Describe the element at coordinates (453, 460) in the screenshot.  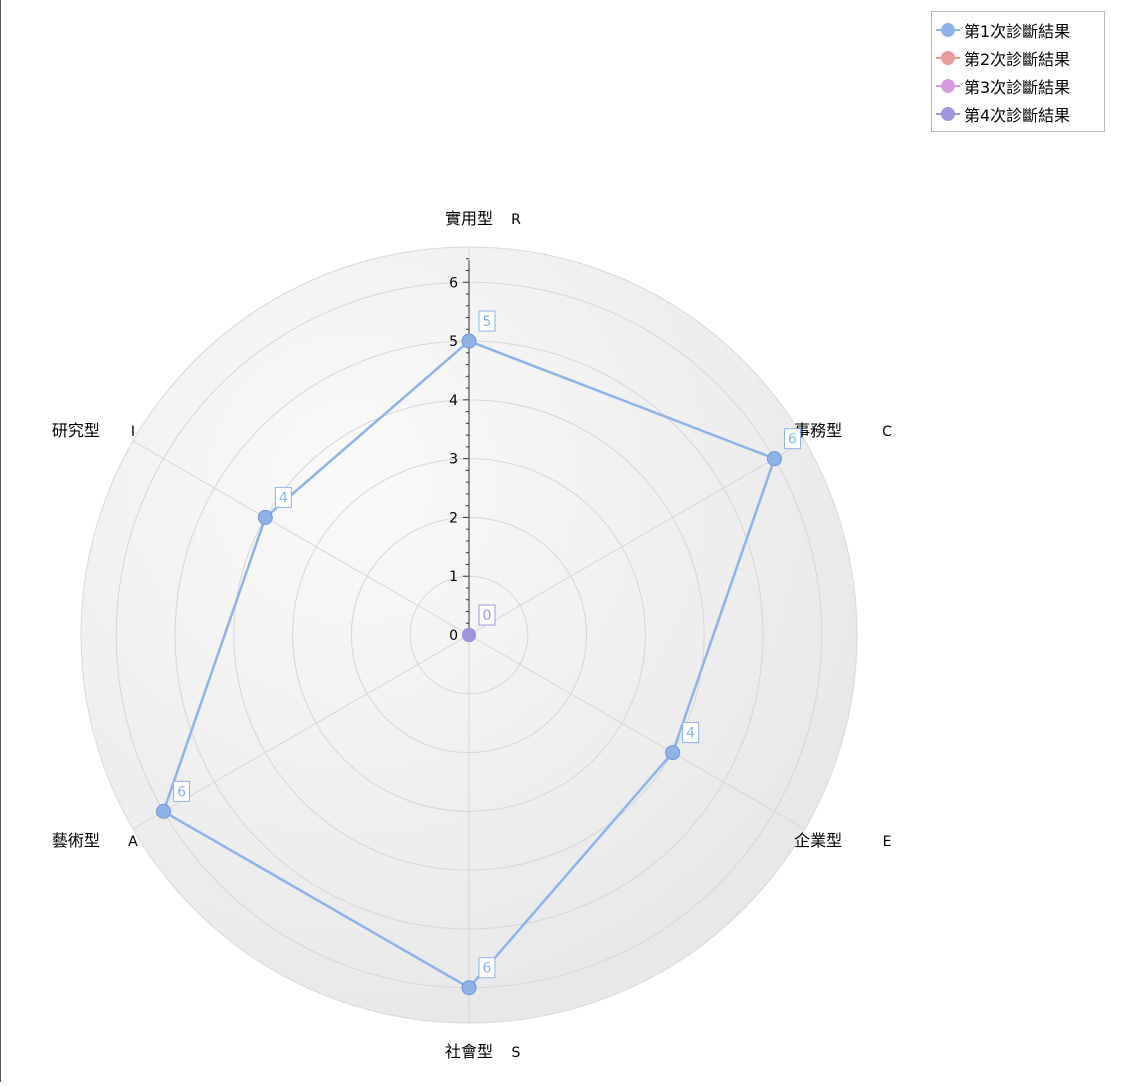
I see `radial-tick-label-3: 3` at that location.